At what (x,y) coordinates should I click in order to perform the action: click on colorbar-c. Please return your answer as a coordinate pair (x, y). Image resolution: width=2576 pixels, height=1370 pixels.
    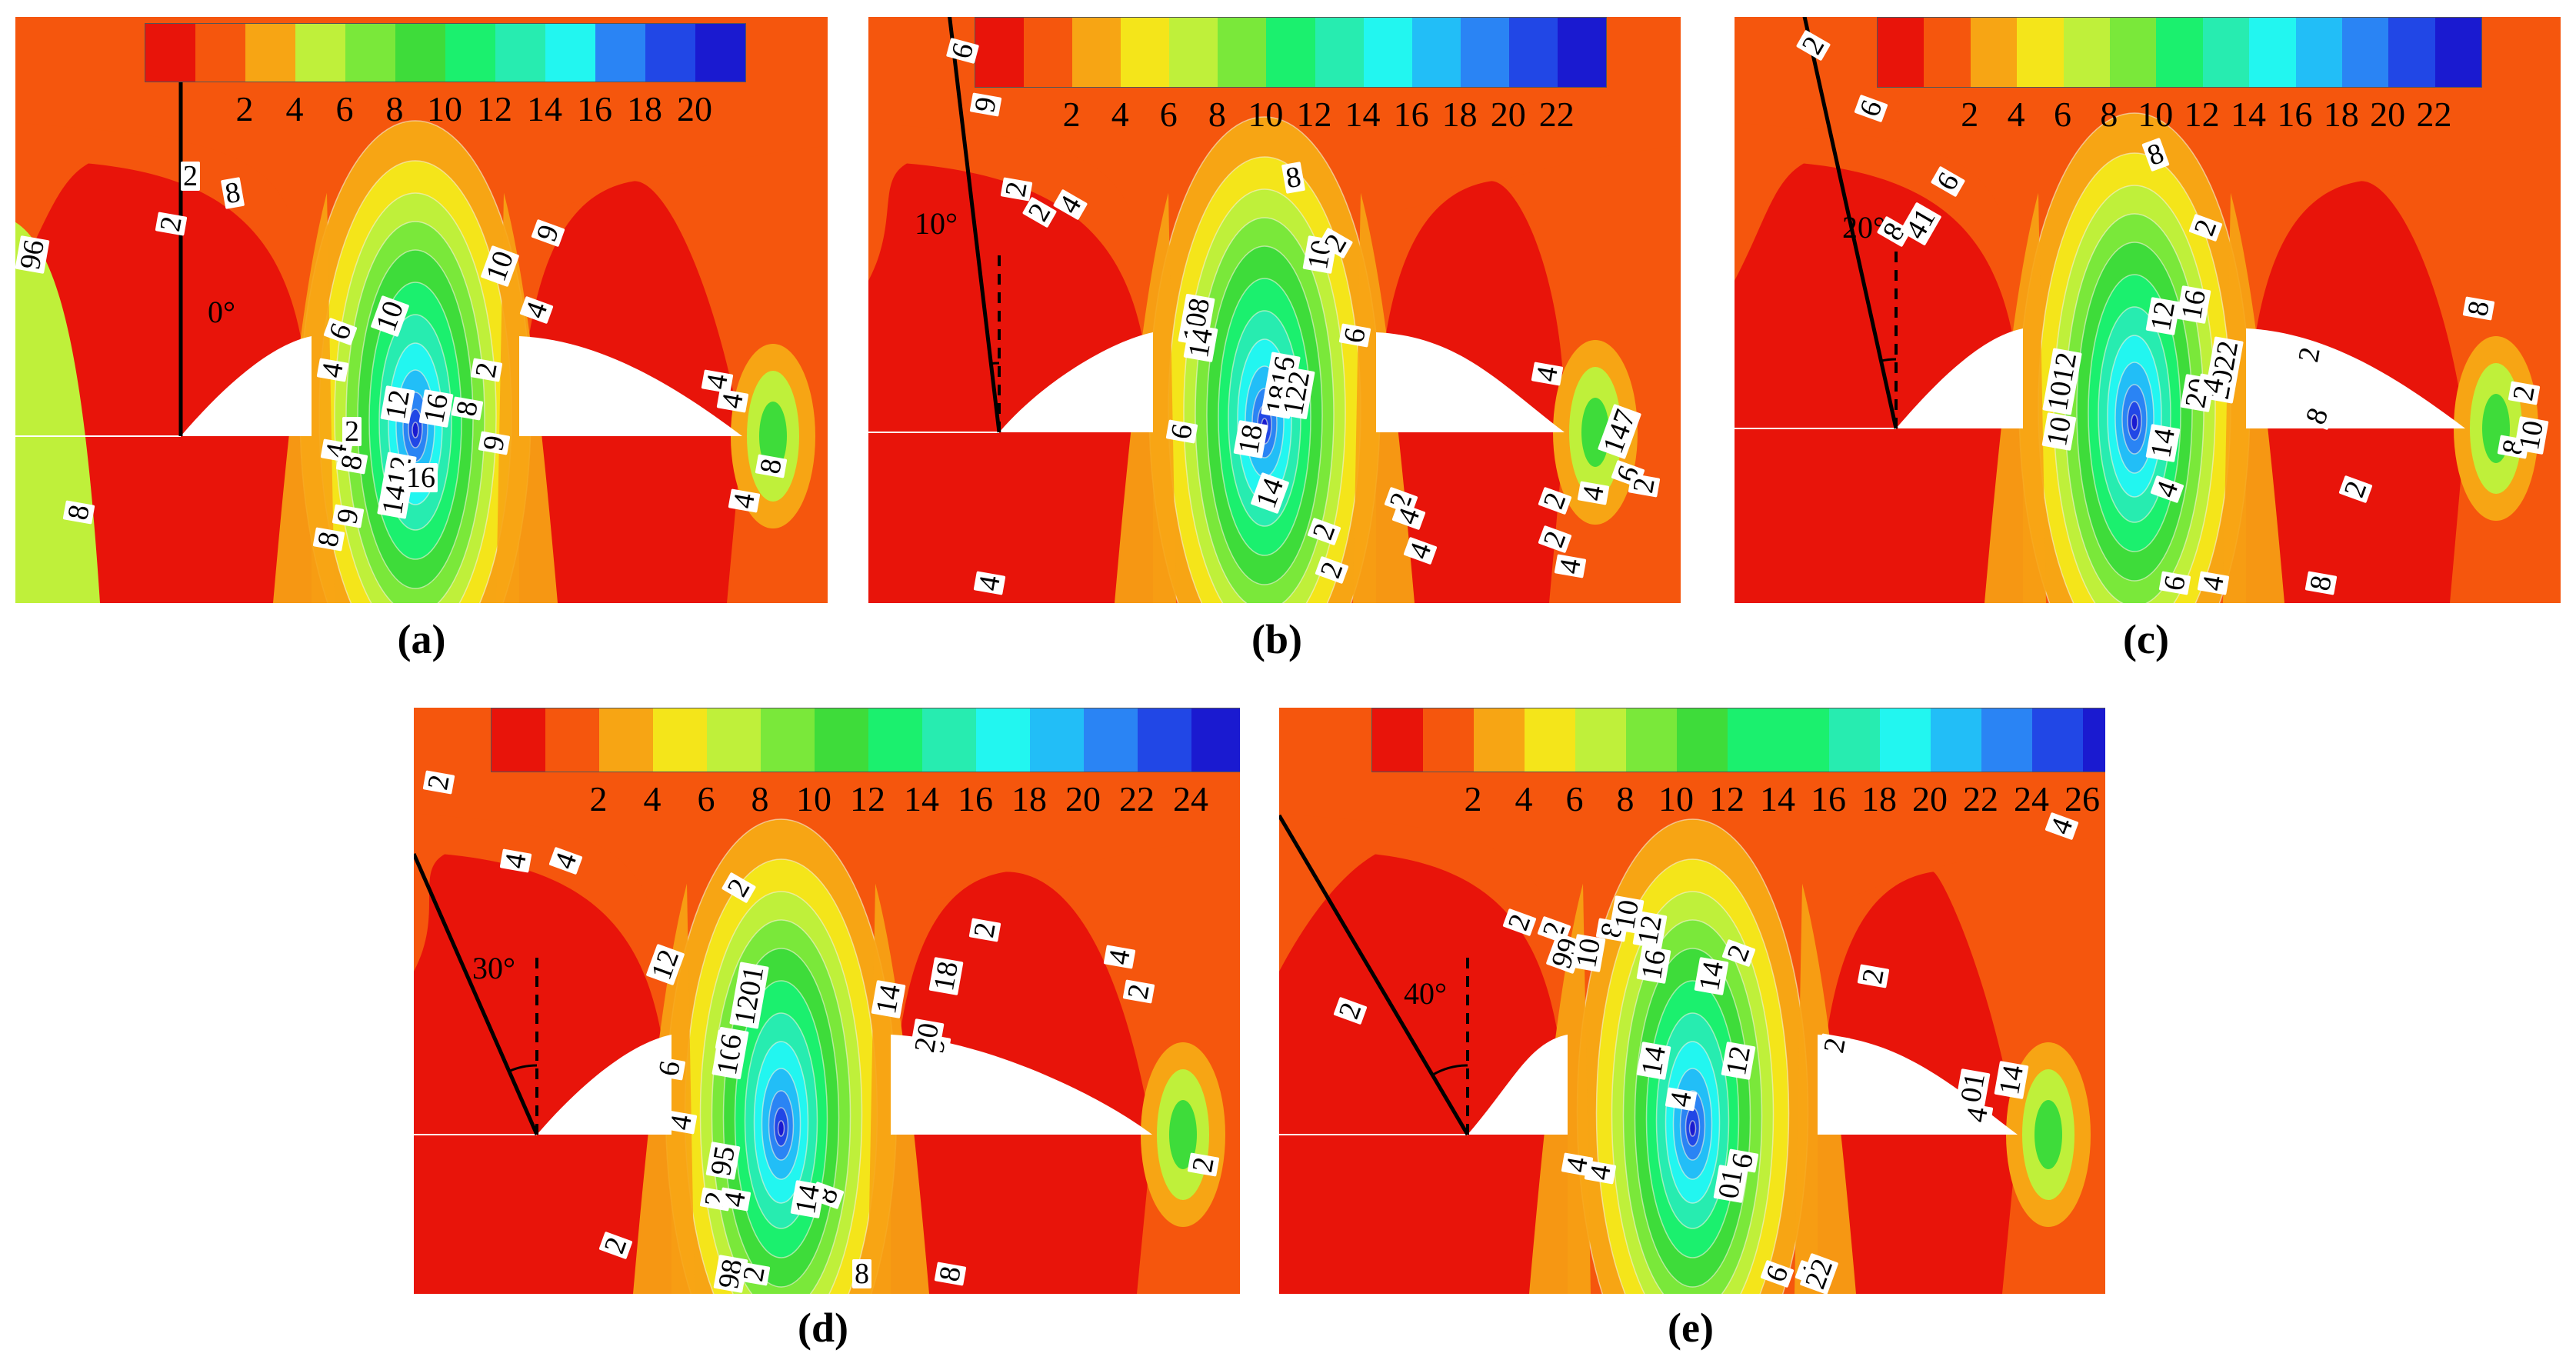
    Looking at the image, I should click on (2179, 52).